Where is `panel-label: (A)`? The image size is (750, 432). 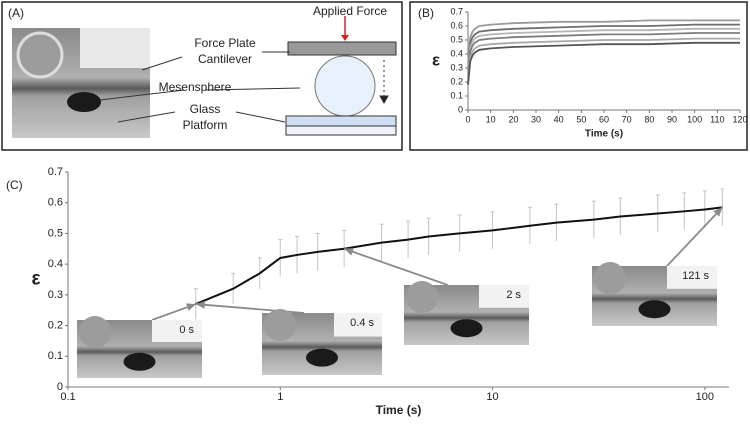
panel-label: (A) is located at coordinates (16, 13).